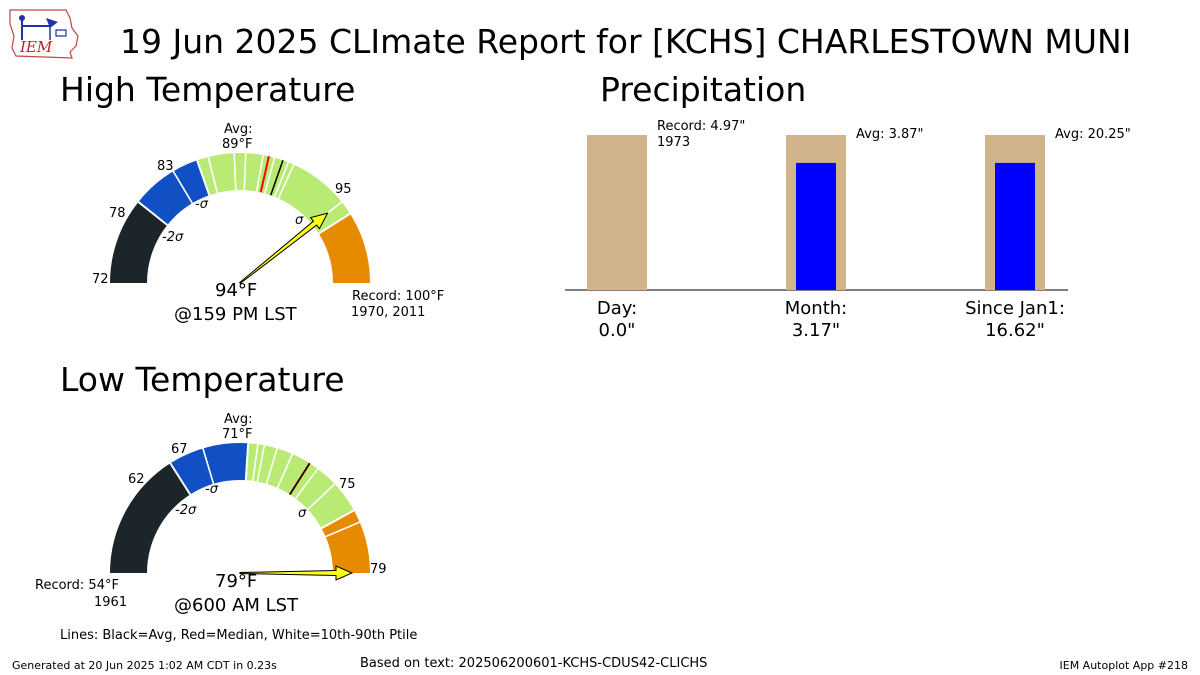  I want to click on precip-obs-day: 0.0", so click(617, 330).